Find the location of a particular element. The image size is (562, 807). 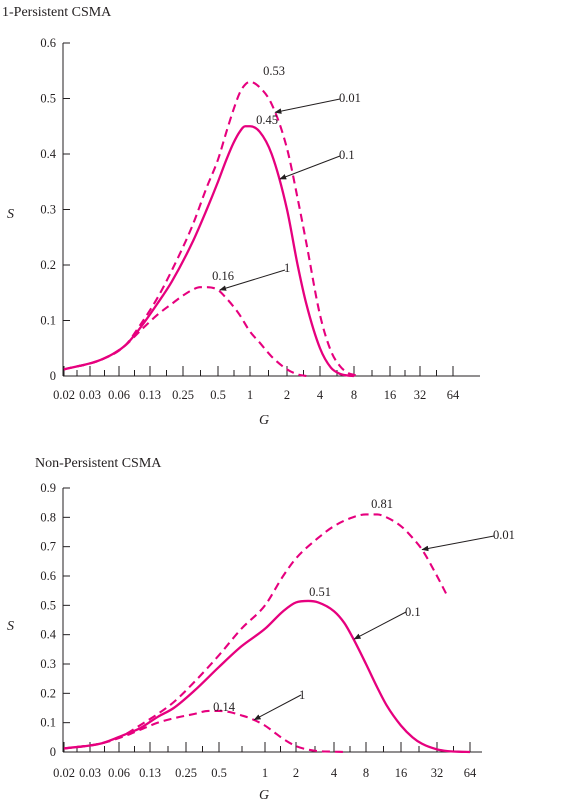

y-tick-label: 0.9 is located at coordinates (48, 488).